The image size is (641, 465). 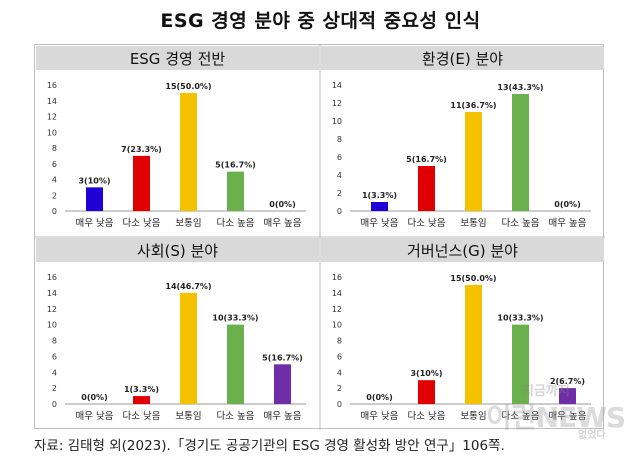 I want to click on page-title: ESG 경영 분야 중 상대적 중요성 인식, so click(x=320, y=21).